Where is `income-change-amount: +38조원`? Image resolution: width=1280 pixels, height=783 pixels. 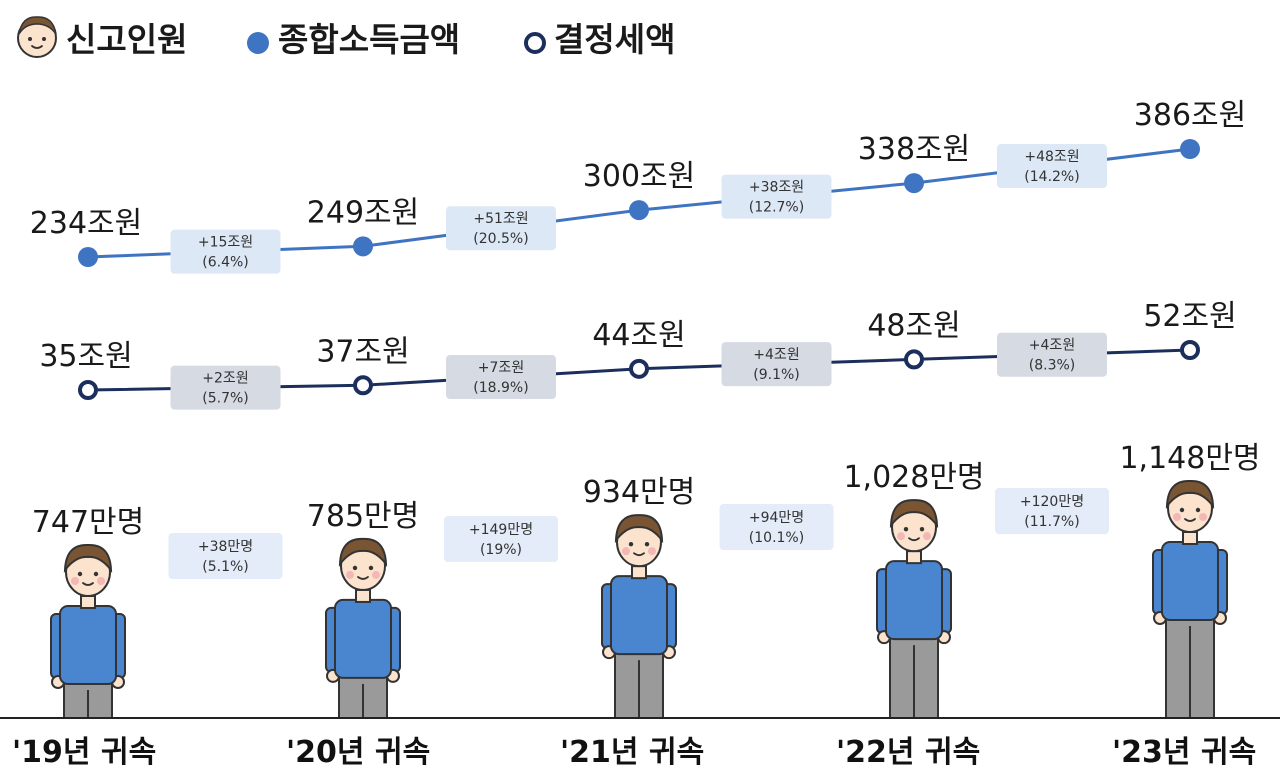 income-change-amount: +38조원 is located at coordinates (776, 188).